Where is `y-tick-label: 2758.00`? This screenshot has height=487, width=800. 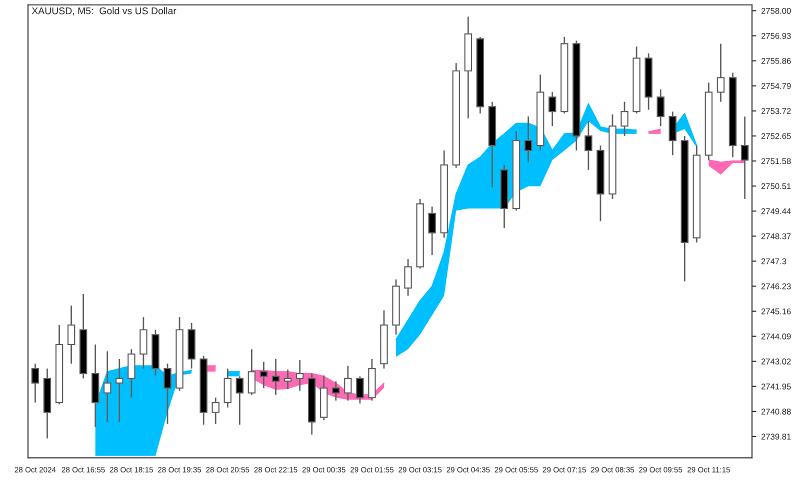
y-tick-label: 2758.00 is located at coordinates (776, 11).